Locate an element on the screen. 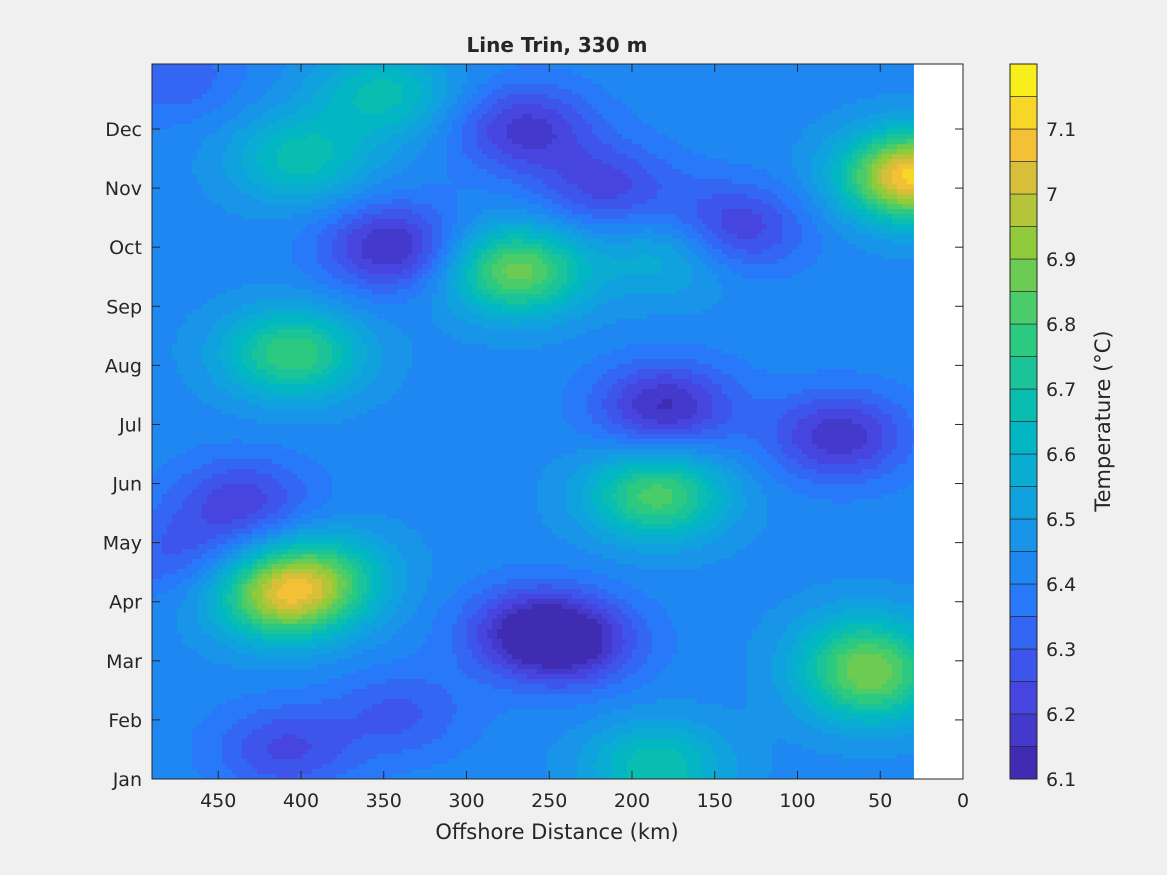 The image size is (1167, 875). y-tick-label: Oct is located at coordinates (125, 248).